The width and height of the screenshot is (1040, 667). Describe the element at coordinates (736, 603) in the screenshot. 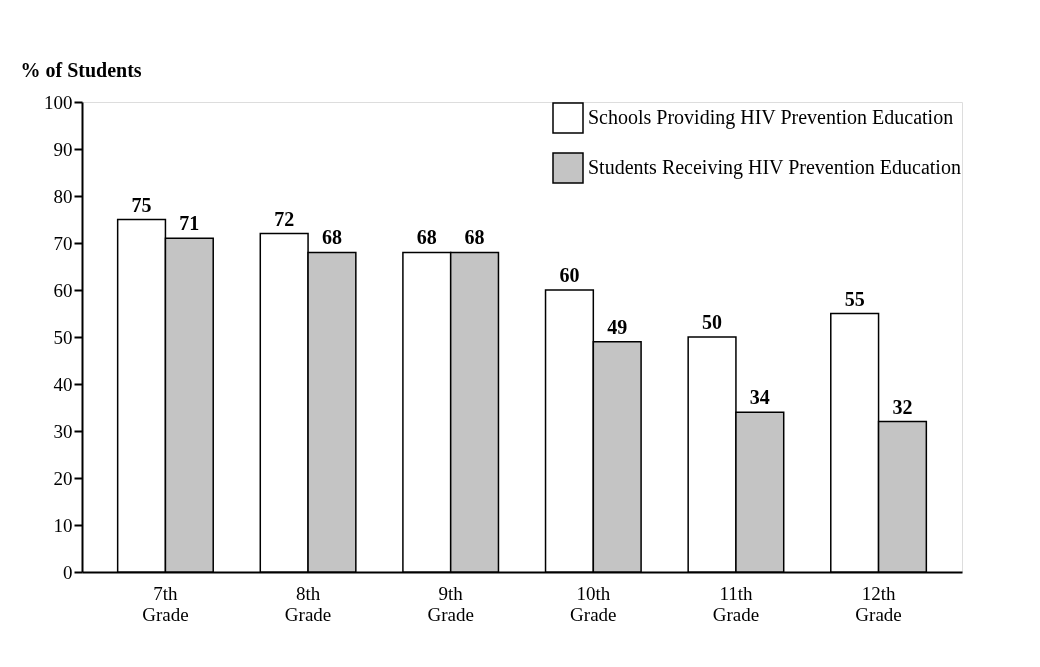

I see `x-tick-label: 11th Grade` at that location.